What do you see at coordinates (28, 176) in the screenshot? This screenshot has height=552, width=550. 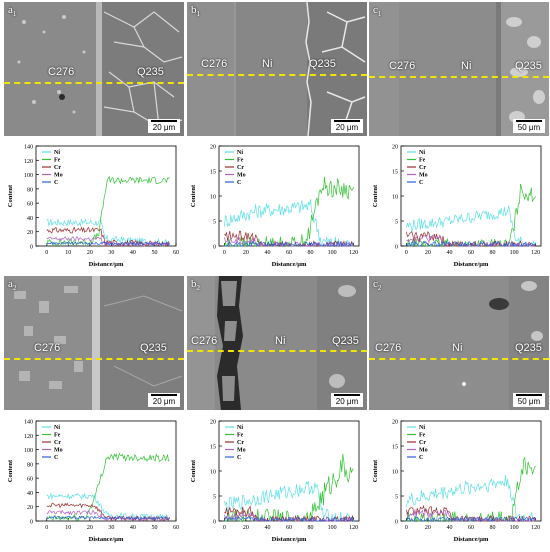 I see `y-tick-label: 100` at bounding box center [28, 176].